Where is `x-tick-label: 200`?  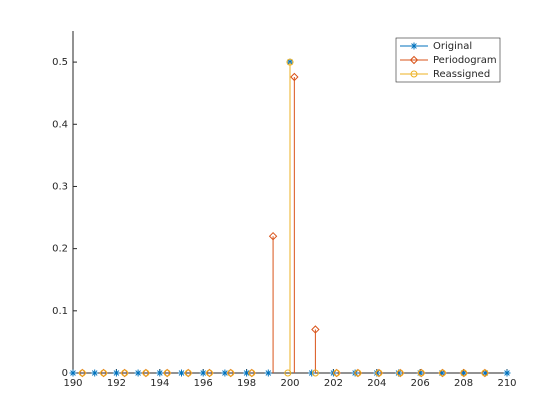 x-tick-label: 200 is located at coordinates (289, 383).